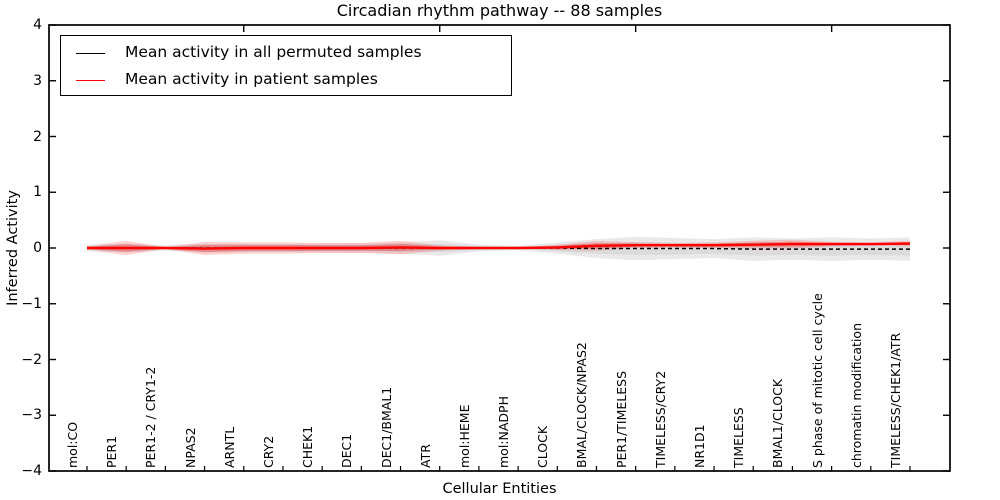 Image resolution: width=1000 pixels, height=500 pixels. Describe the element at coordinates (190, 447) in the screenshot. I see `x-tick-label: NPAS2` at that location.